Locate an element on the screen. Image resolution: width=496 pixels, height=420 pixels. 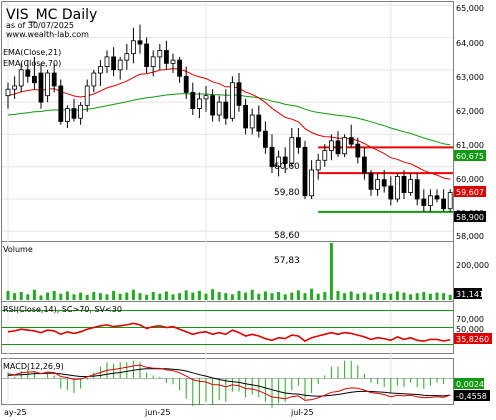
macd-line is located at coordinates (229, 382).